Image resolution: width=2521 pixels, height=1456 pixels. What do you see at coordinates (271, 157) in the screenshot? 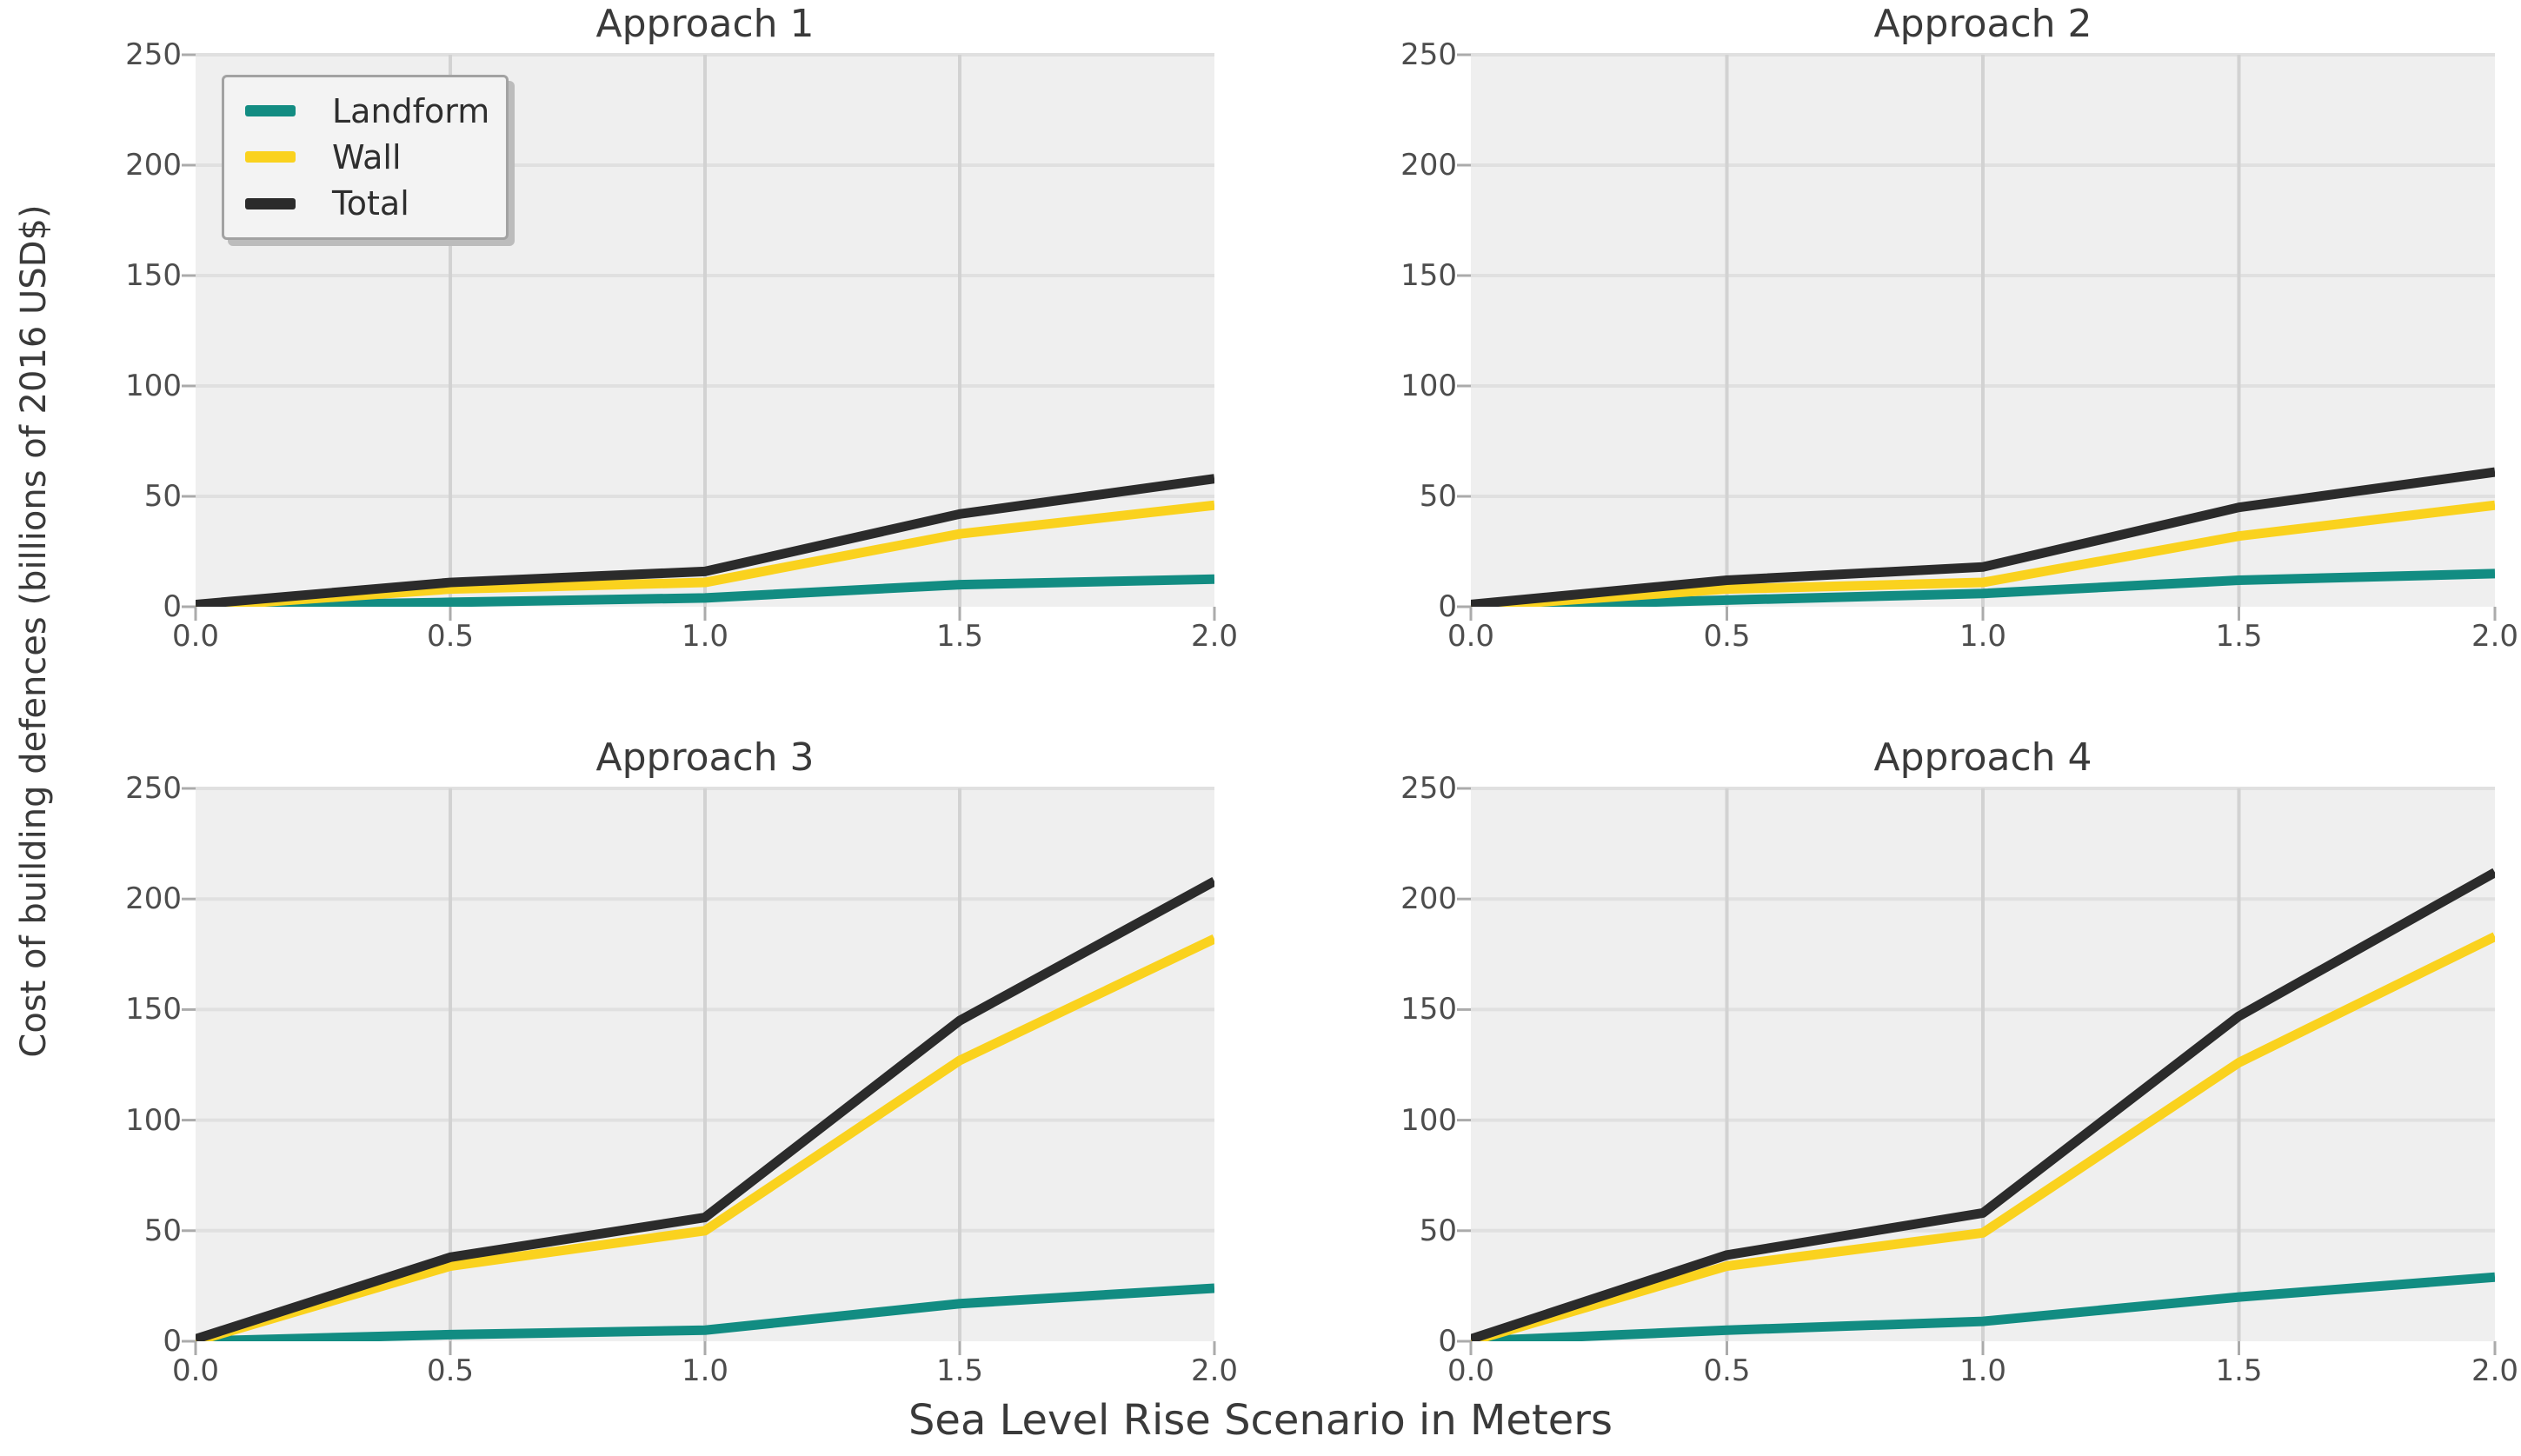
I see `wall-line-swatch` at bounding box center [271, 157].